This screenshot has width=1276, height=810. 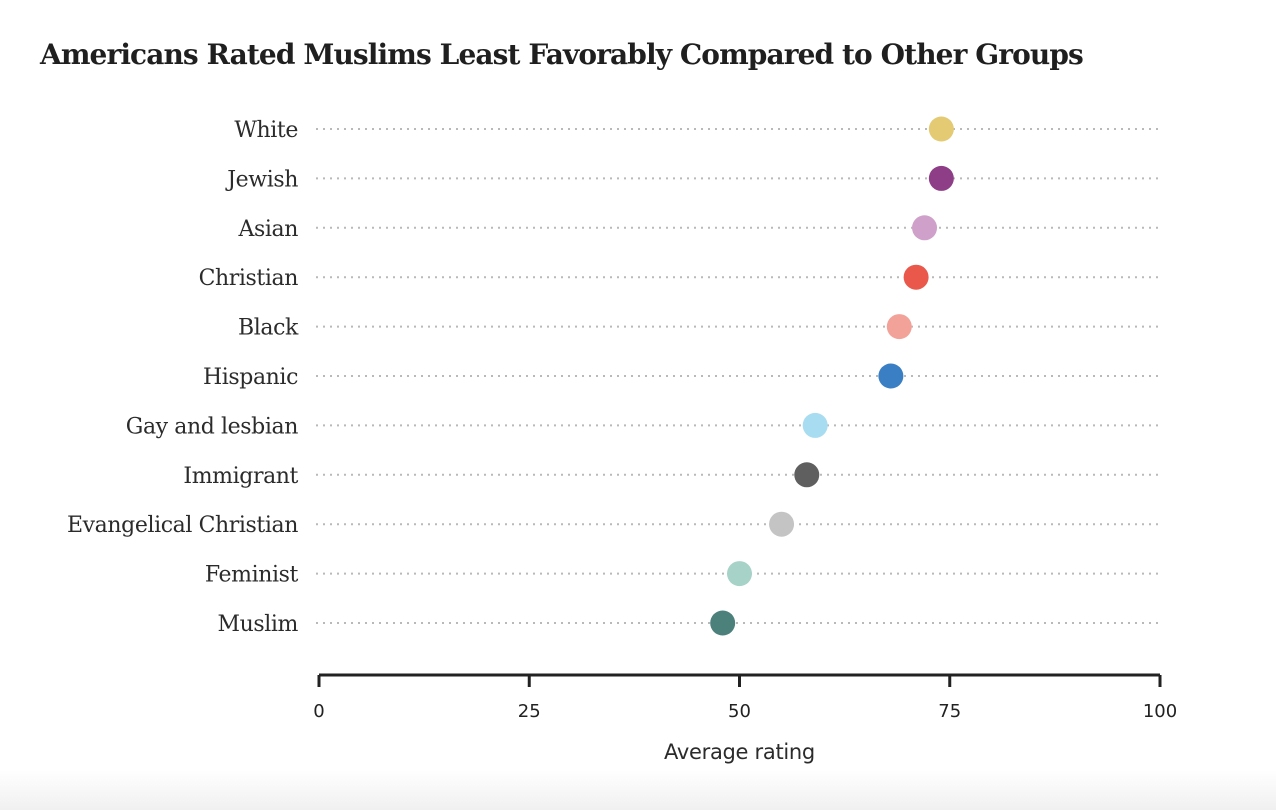 What do you see at coordinates (941, 178) in the screenshot?
I see `dot-jewish` at bounding box center [941, 178].